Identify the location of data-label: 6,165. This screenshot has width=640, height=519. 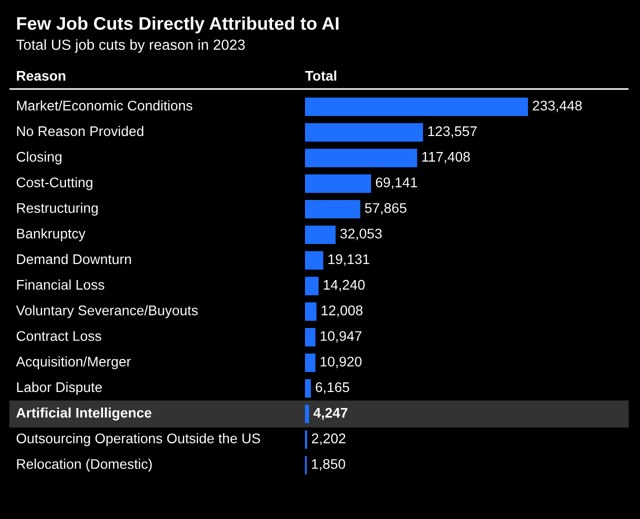
(333, 388).